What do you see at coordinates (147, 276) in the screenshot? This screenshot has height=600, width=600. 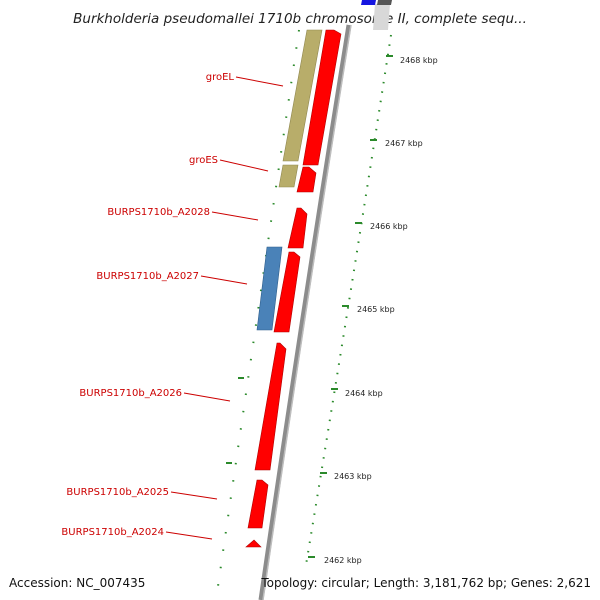 I see `gene-label-burps1710b-a2027: BURPS1710b_A2027` at bounding box center [147, 276].